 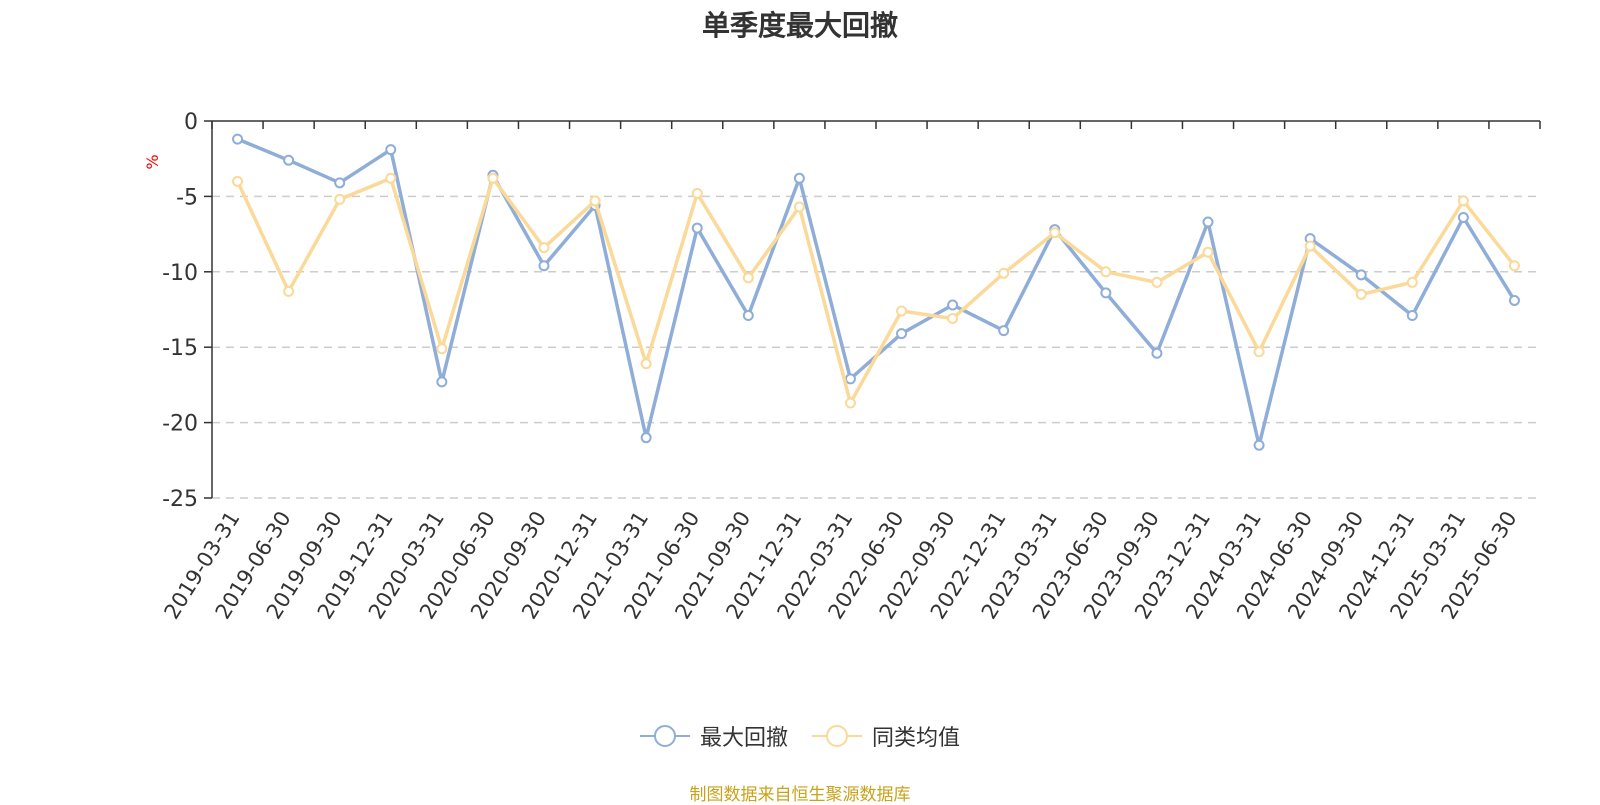 What do you see at coordinates (743, 738) in the screenshot?
I see `legend-label-series1: 最大回撤` at bounding box center [743, 738].